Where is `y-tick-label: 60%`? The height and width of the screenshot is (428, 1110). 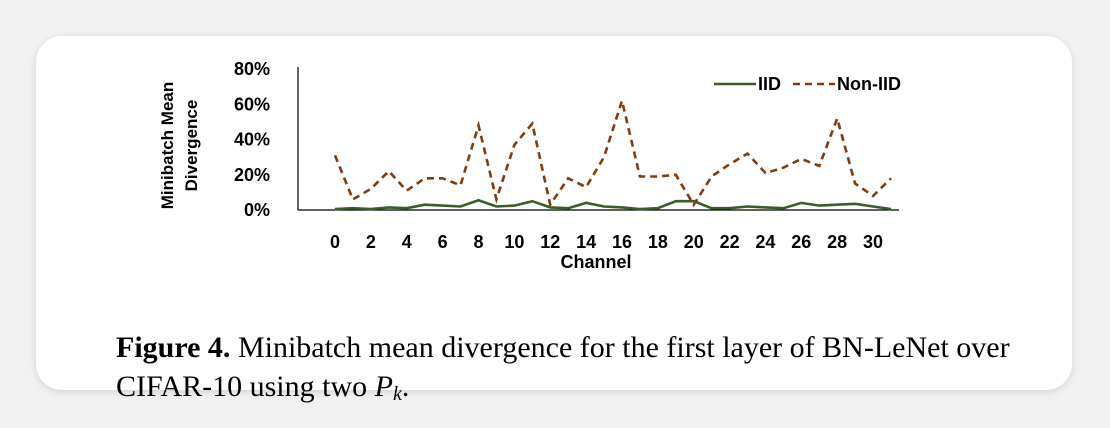 y-tick-label: 60% is located at coordinates (252, 104).